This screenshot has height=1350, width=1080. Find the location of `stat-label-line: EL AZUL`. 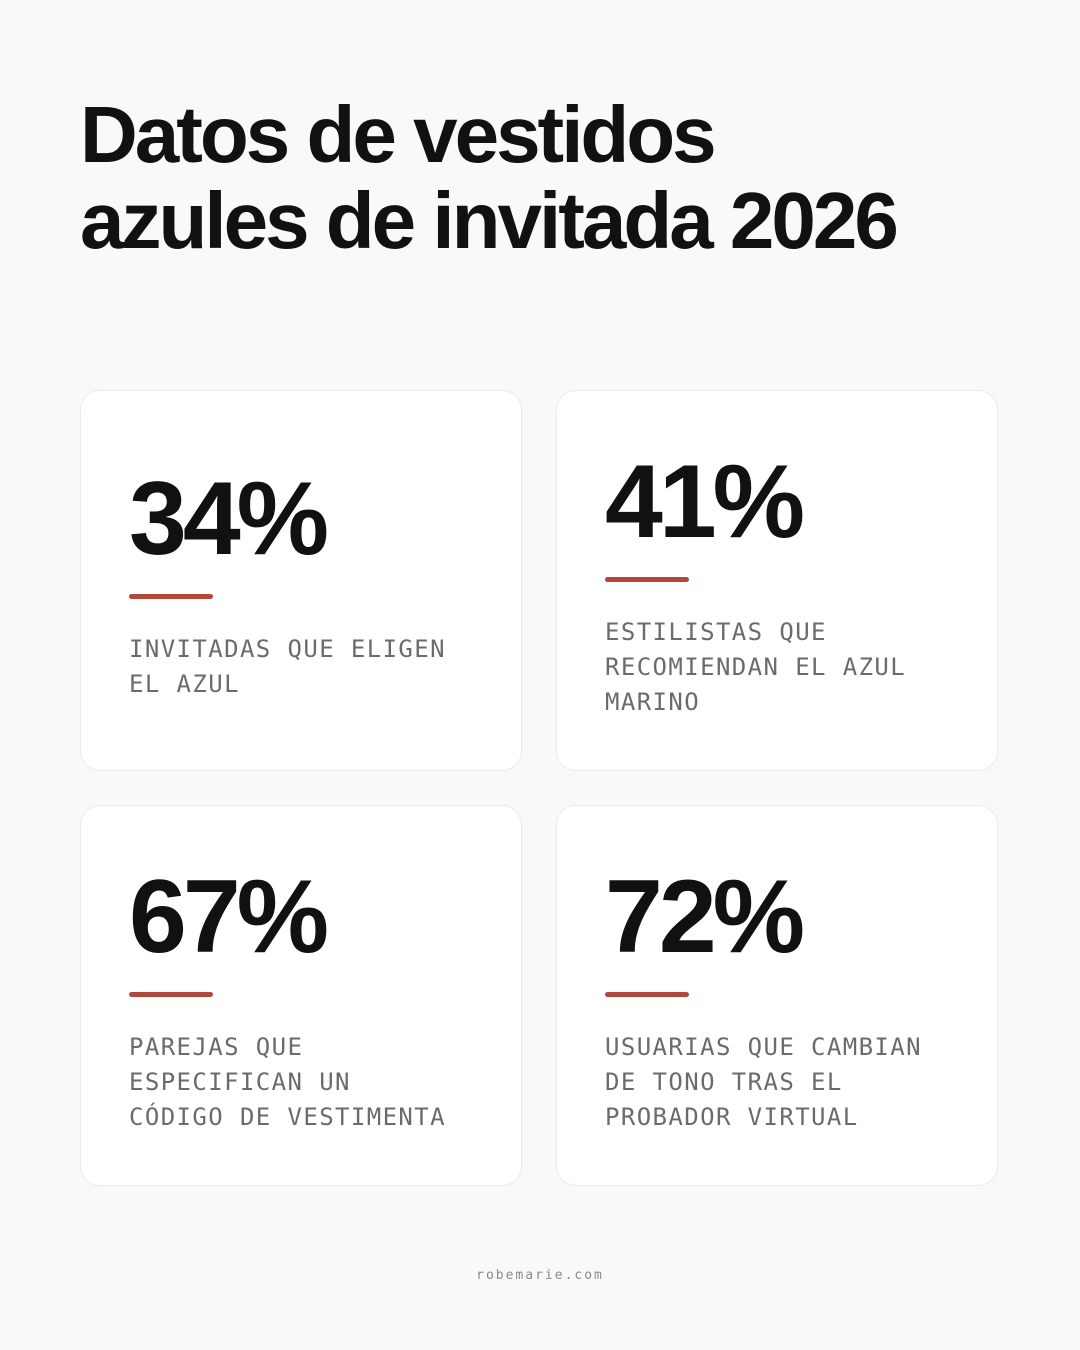

stat-label-line: EL AZUL is located at coordinates (184, 684).